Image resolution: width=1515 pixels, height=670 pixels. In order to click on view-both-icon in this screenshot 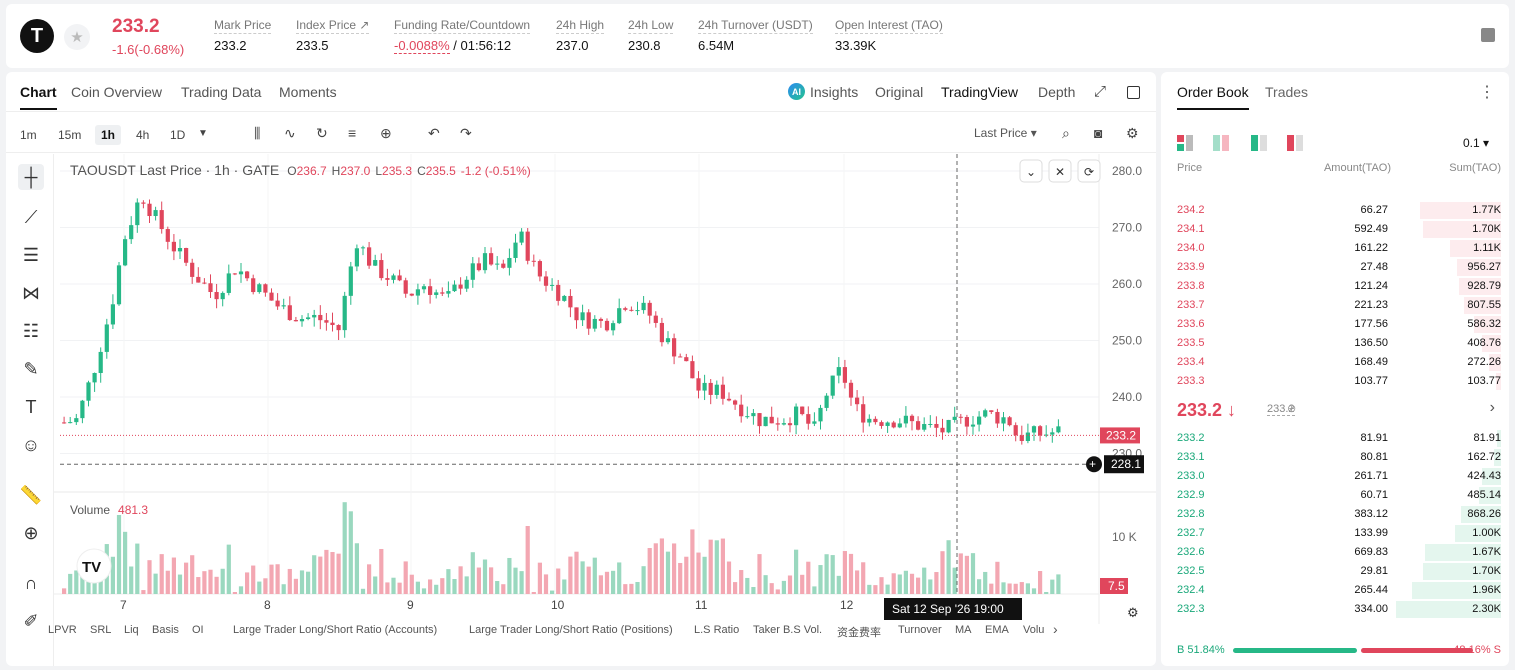, I will do `click(1185, 143)`.